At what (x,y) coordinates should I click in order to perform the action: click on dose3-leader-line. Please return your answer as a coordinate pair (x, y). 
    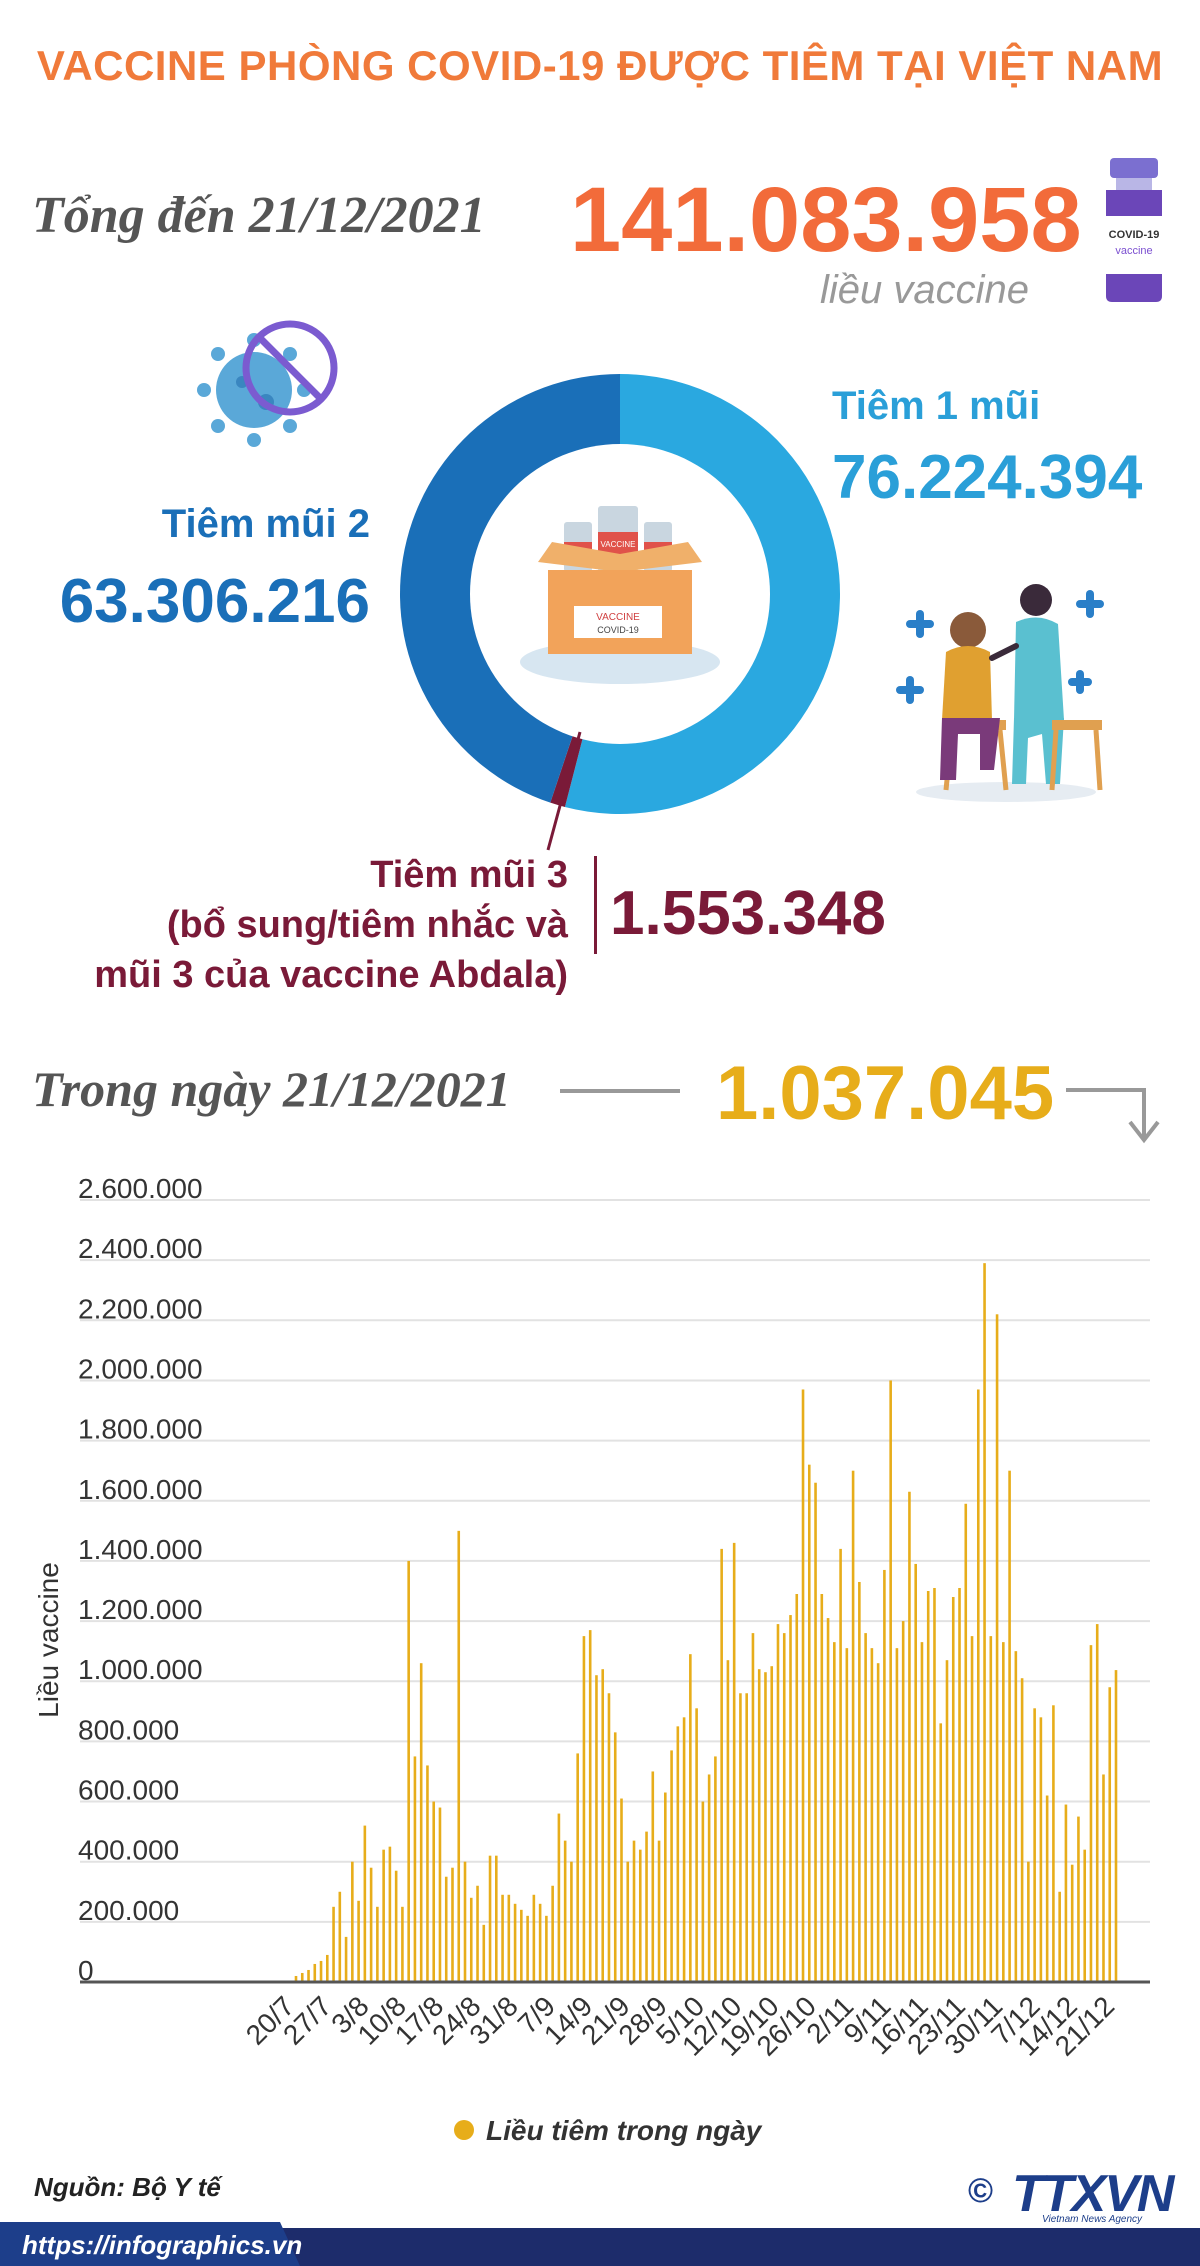
    Looking at the image, I should click on (564, 791).